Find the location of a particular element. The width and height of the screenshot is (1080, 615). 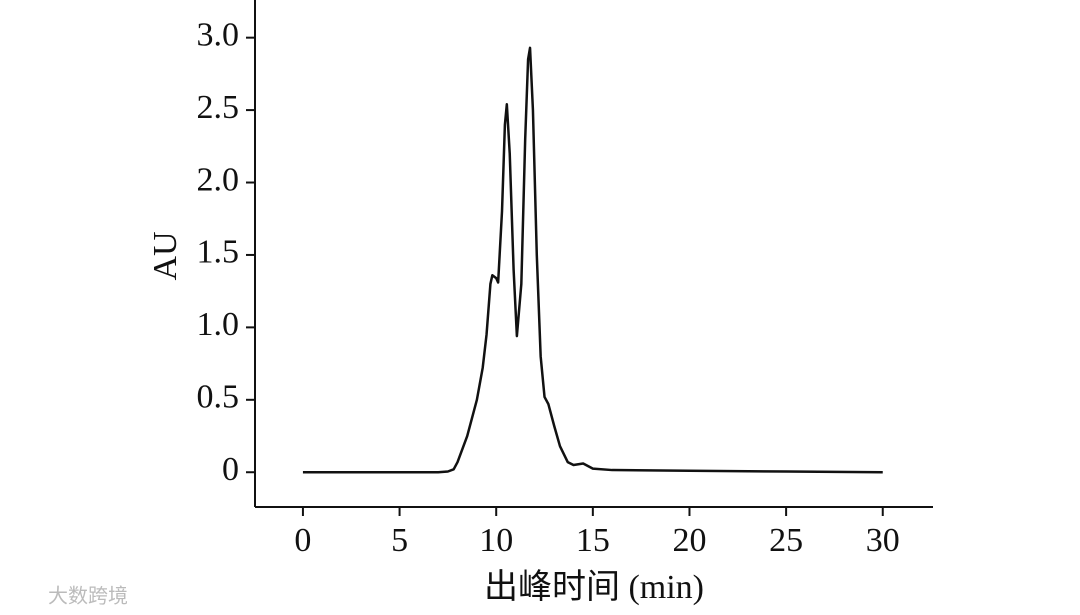

x-tick-label: 20 is located at coordinates (689, 540).